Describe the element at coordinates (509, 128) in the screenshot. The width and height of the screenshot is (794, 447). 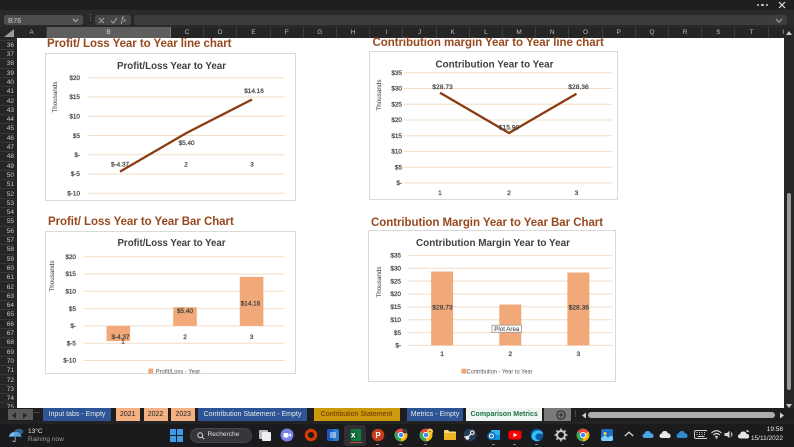
I see `svg-text: $15.90` at that location.